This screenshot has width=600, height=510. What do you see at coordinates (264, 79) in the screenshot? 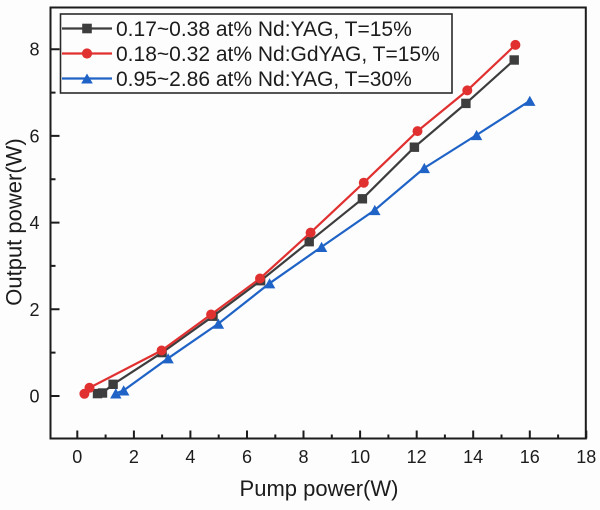
I see `svg-text: 0.95~2.86 at% Nd:YAG, T=30%` at bounding box center [264, 79].